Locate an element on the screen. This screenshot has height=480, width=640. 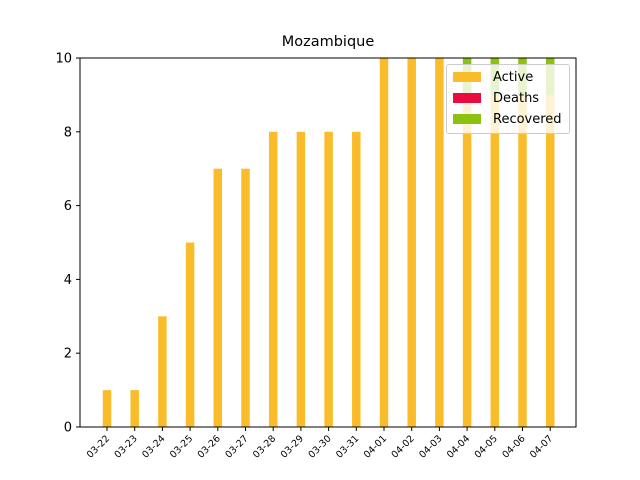
legend-item-deaths: Deaths is located at coordinates (496, 98).